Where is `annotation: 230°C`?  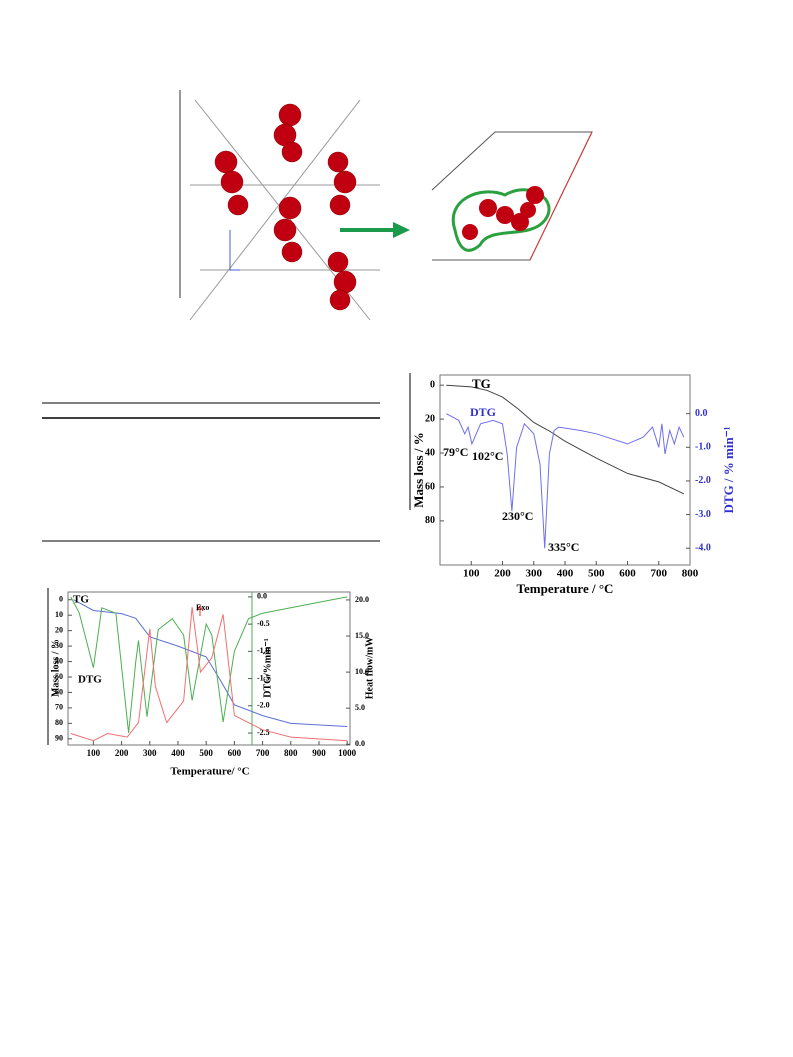 annotation: 230°C is located at coordinates (517, 516).